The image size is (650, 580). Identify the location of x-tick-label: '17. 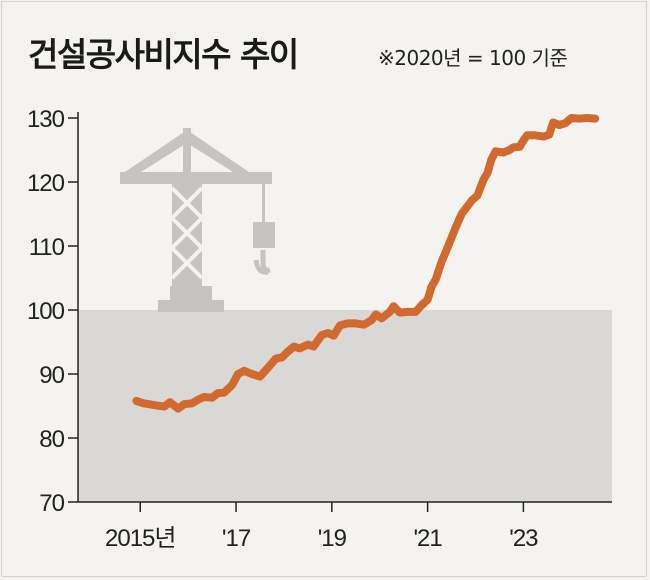
(236, 538).